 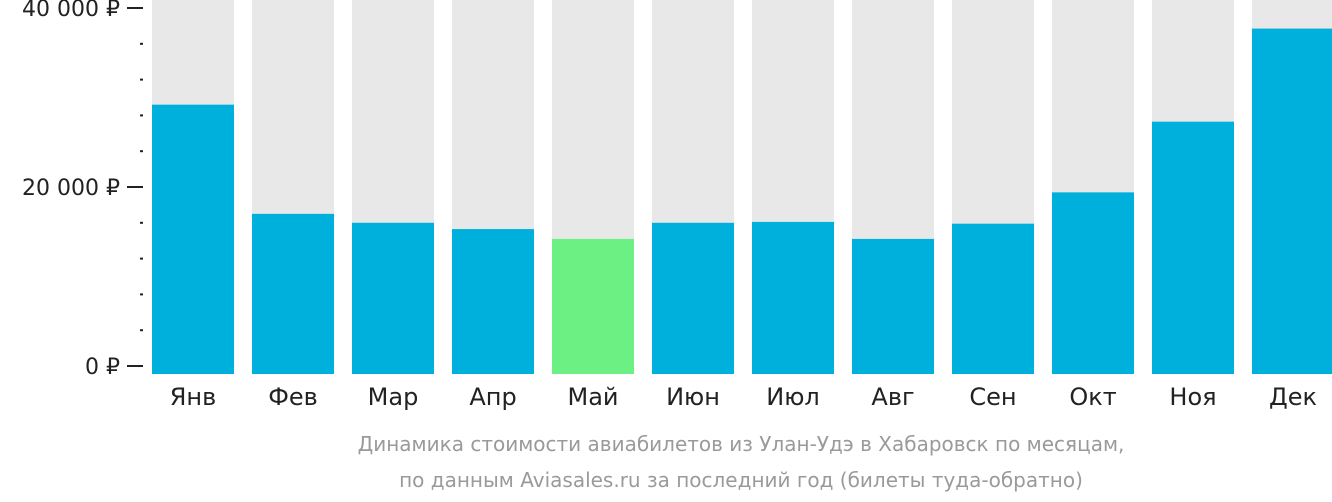 What do you see at coordinates (1192, 397) in the screenshot?
I see `x-tick-label-11: Ноя` at bounding box center [1192, 397].